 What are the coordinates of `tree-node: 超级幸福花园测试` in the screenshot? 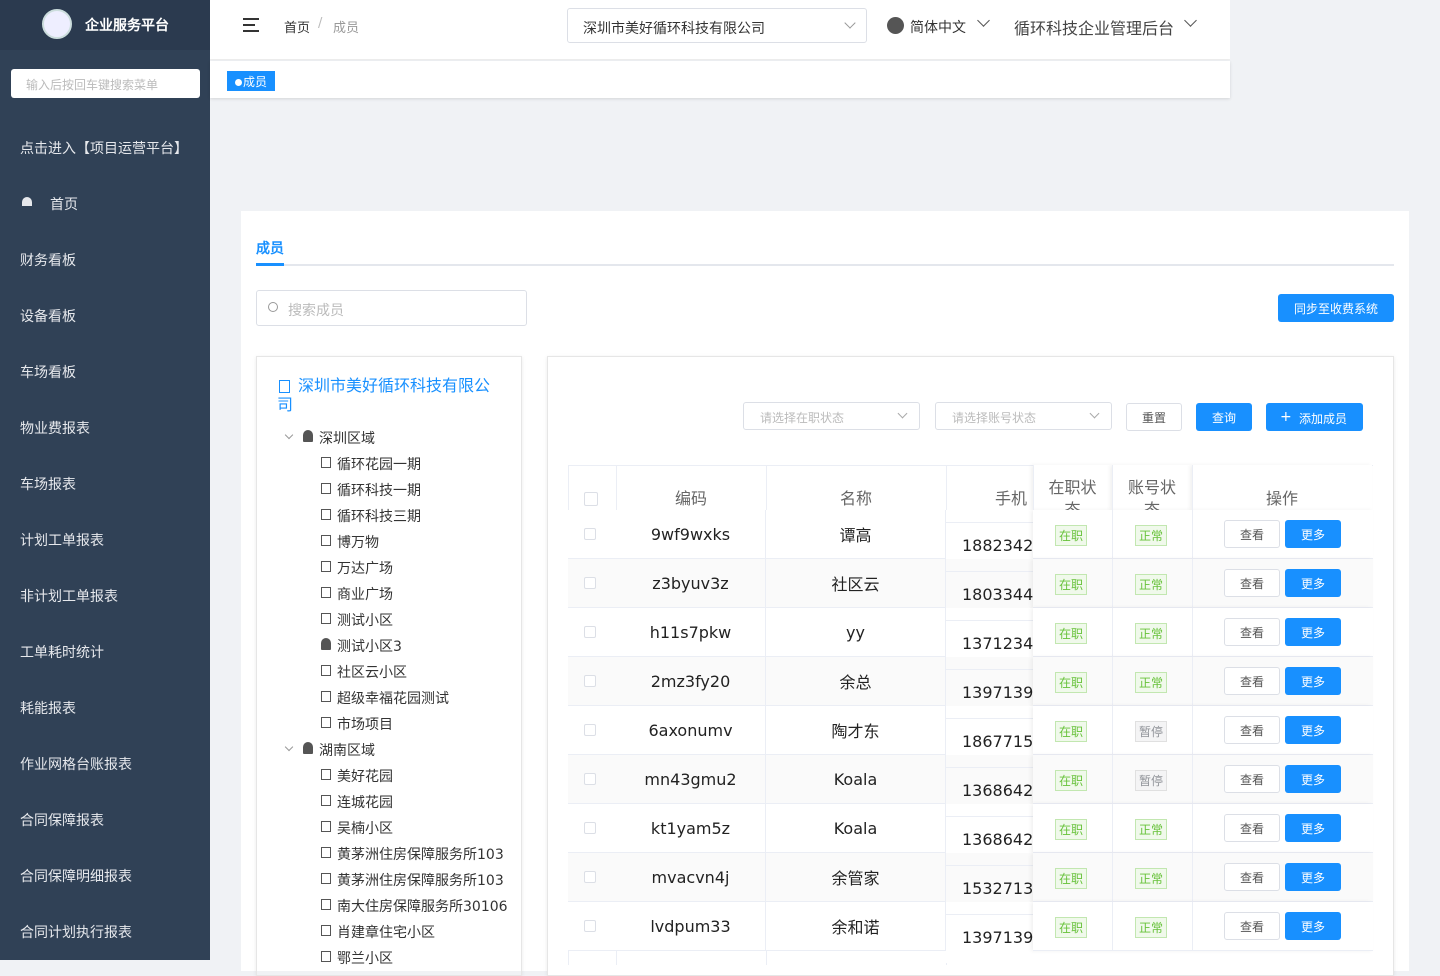 It's located at (393, 699).